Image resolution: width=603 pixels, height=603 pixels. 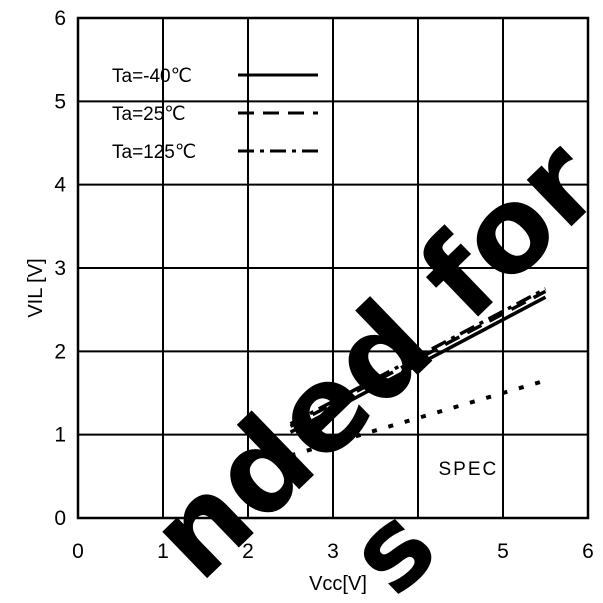 I want to click on y-tick-label: 3, so click(x=60, y=268).